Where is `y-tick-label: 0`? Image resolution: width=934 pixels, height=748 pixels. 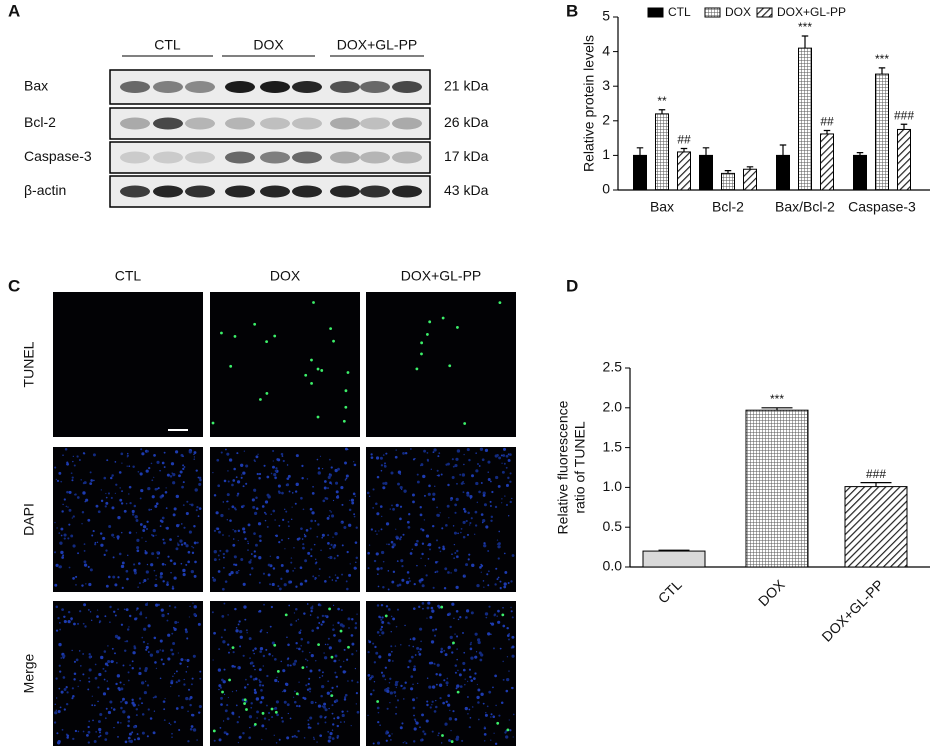 y-tick-label: 0 is located at coordinates (606, 189).